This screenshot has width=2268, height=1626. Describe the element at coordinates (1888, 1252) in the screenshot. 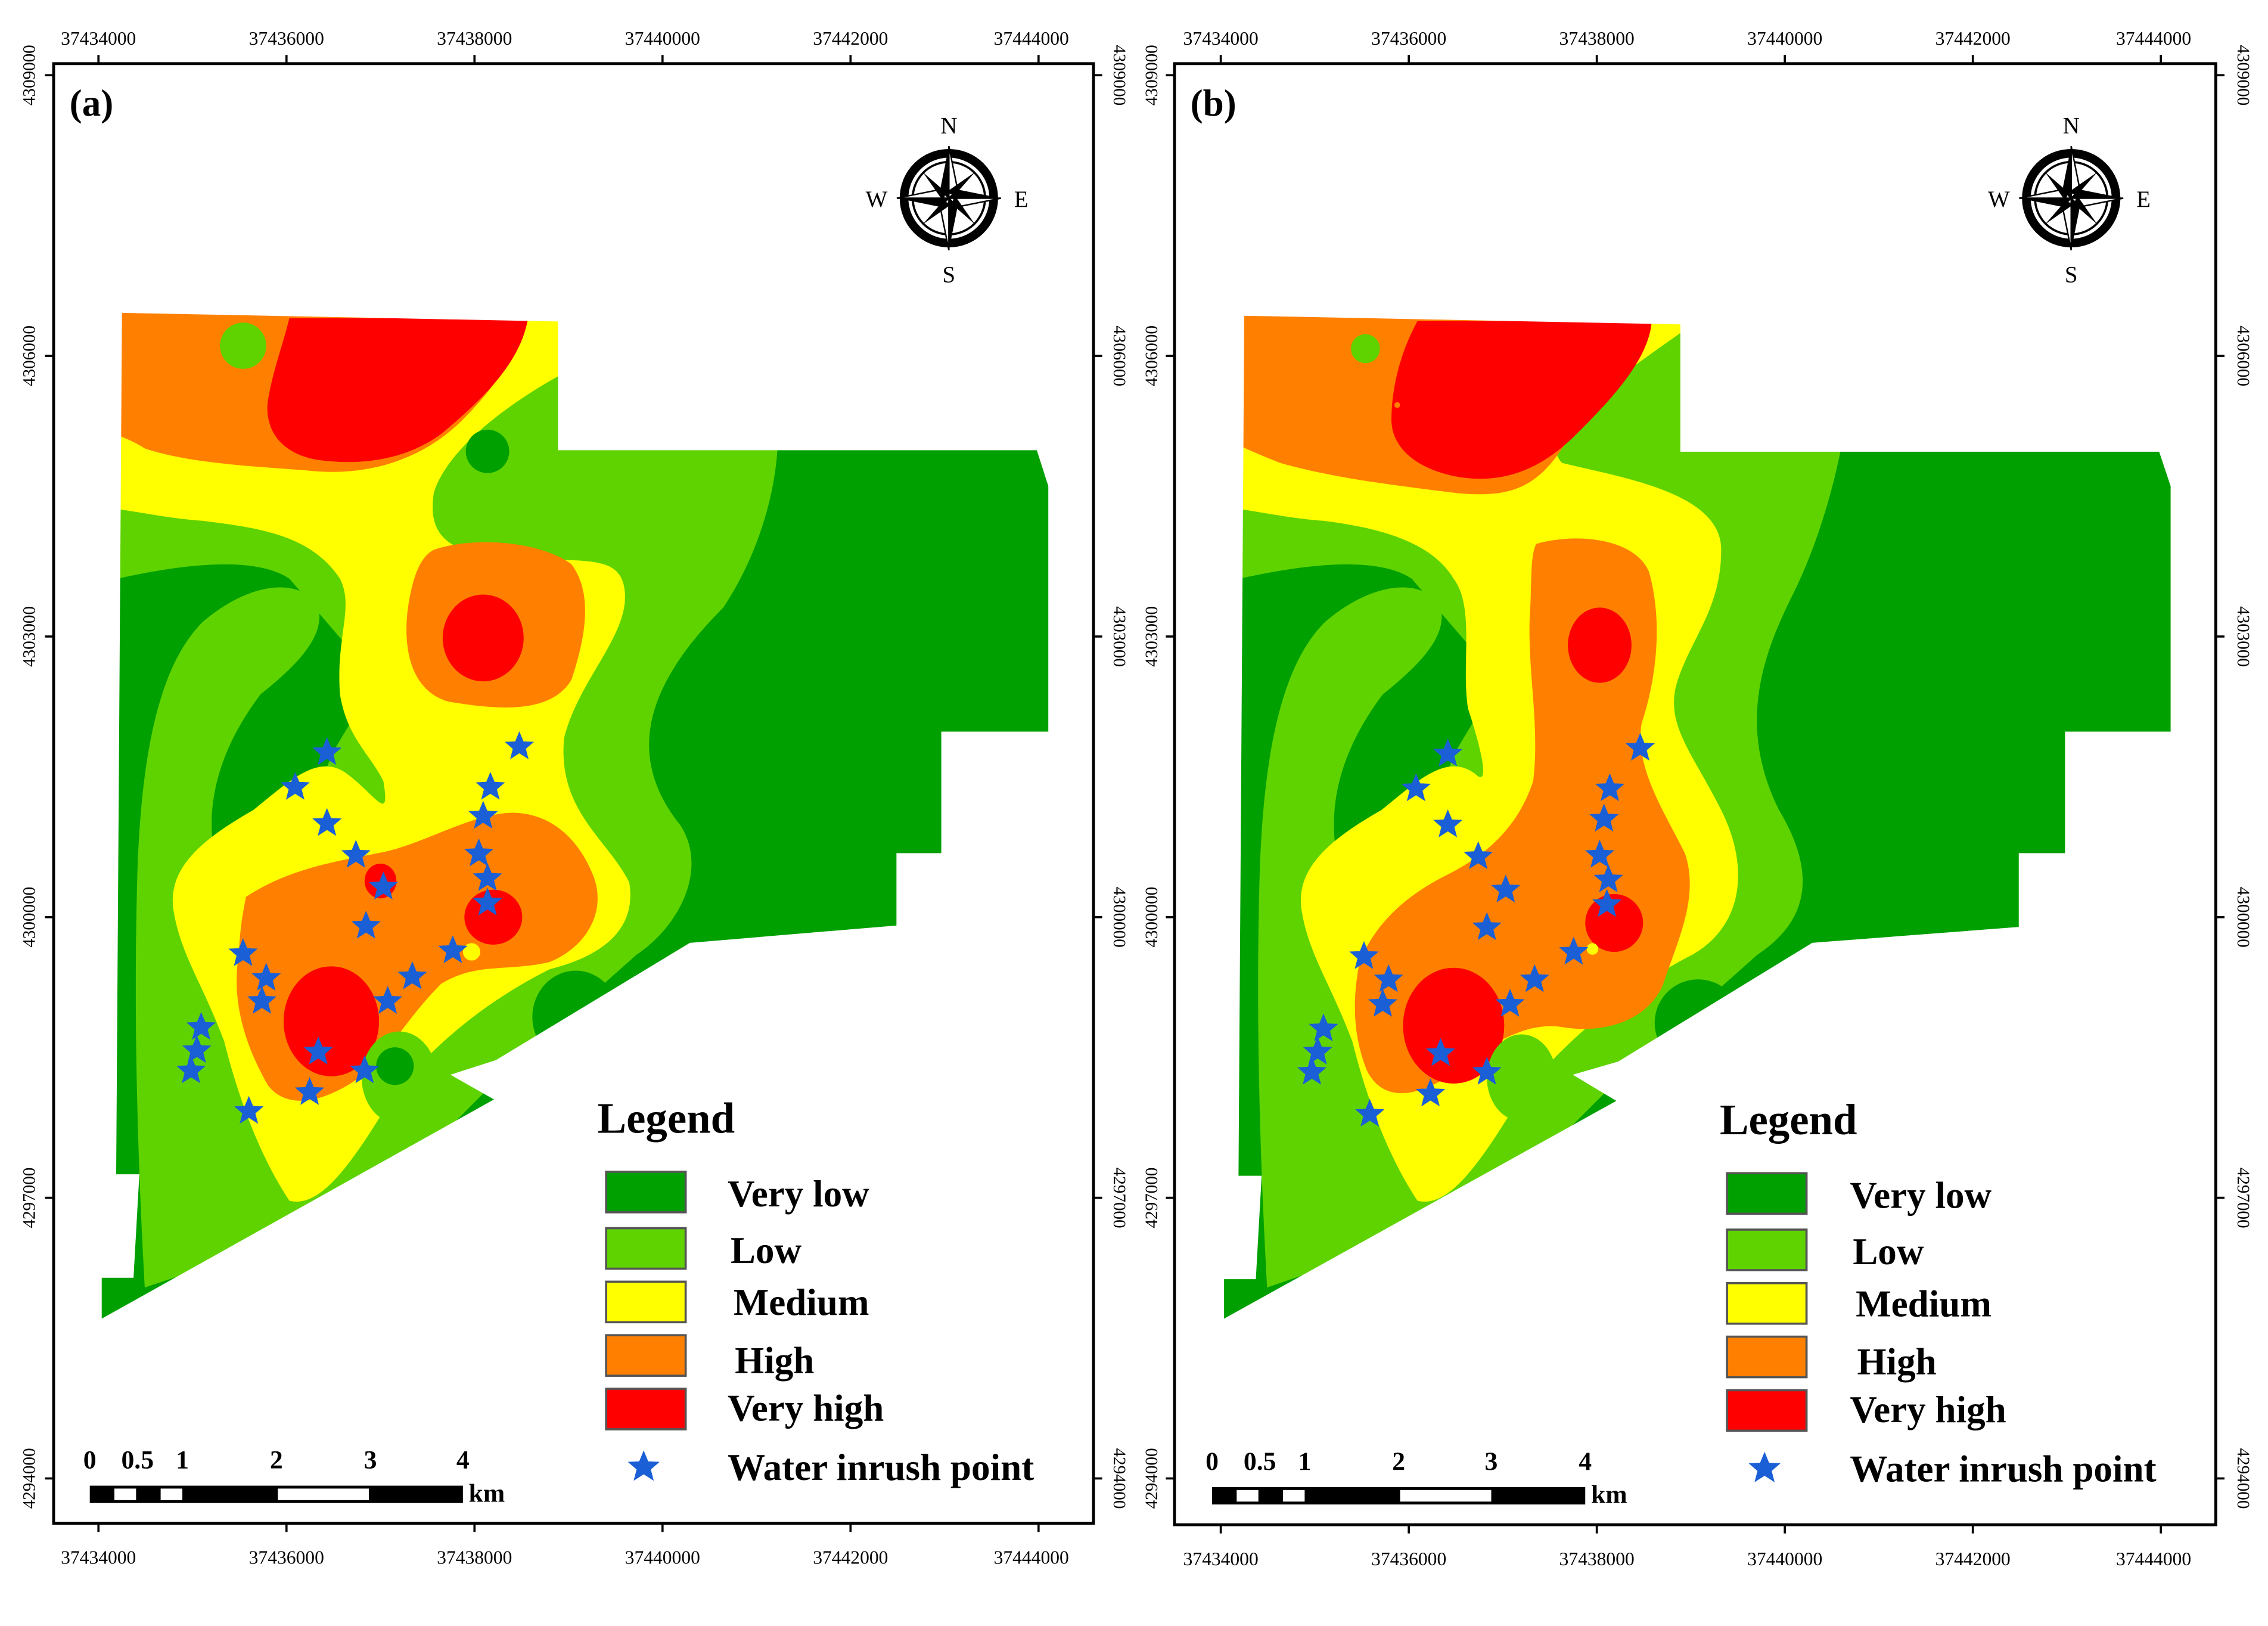

I see `legend-label-low: Low` at that location.